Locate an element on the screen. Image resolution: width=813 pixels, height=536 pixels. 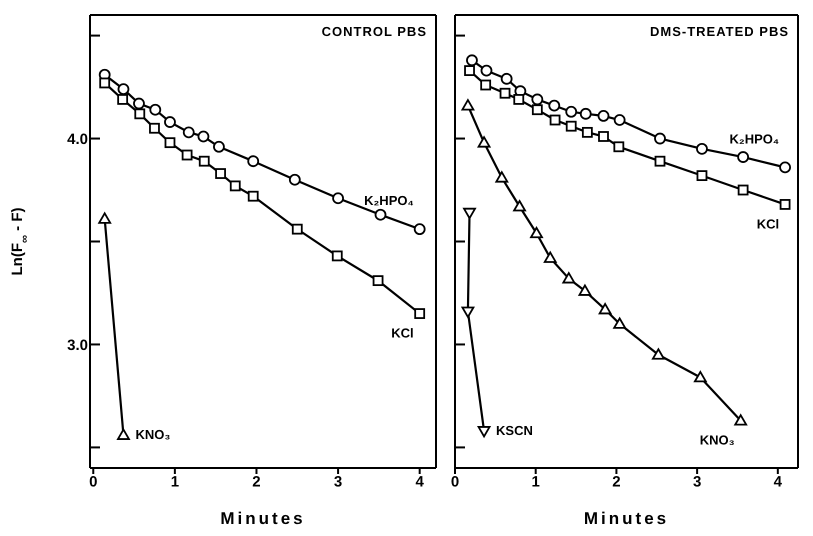
y-tick-label: 4.0 is located at coordinates (77, 139).